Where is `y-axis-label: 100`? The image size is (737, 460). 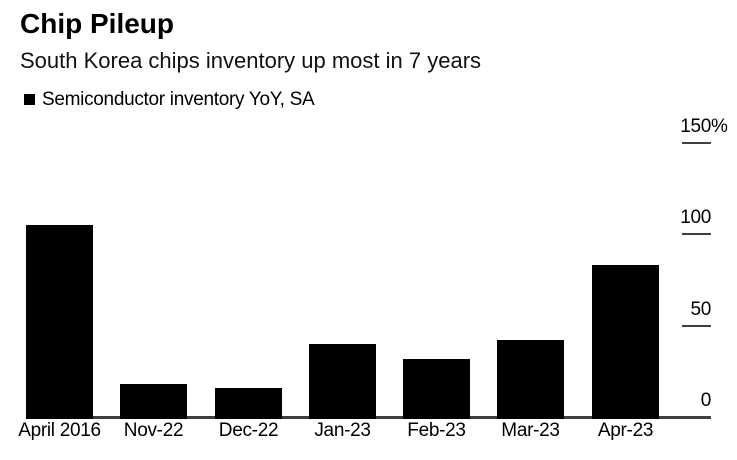
y-axis-label: 100 is located at coordinates (695, 217).